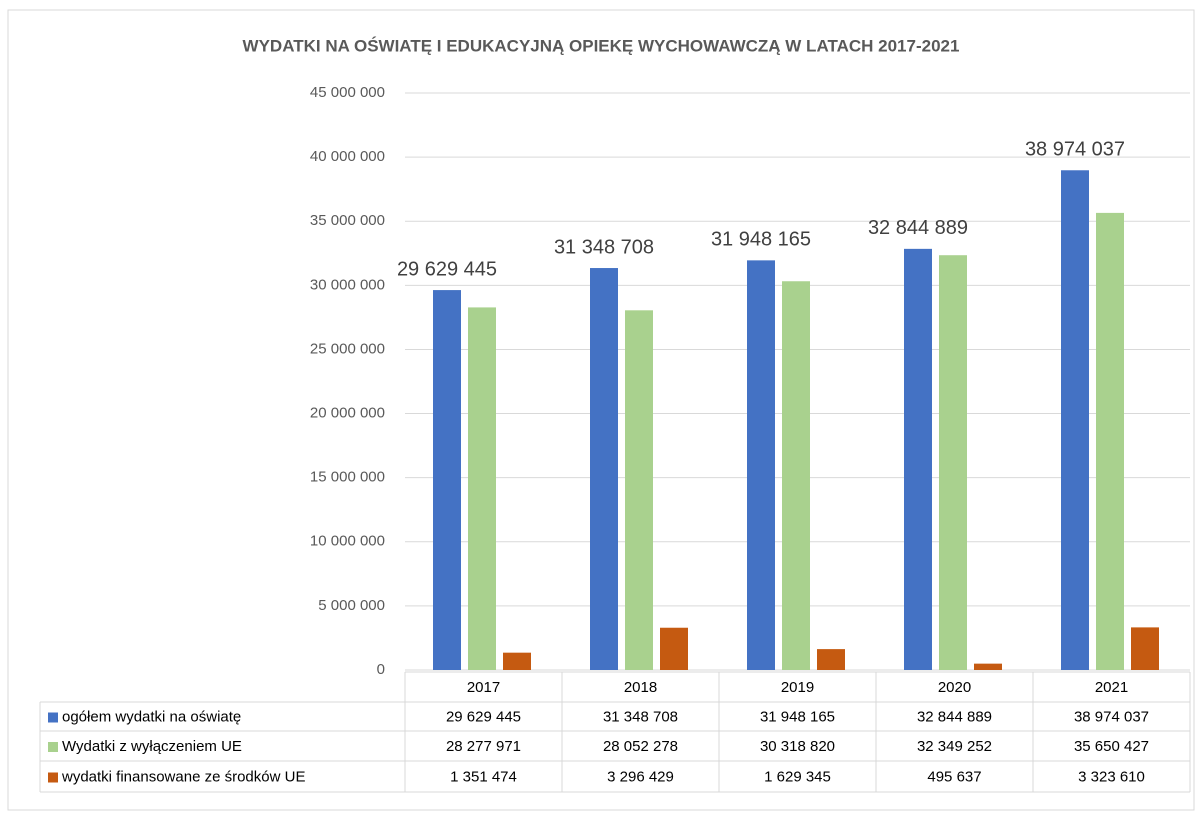 The image size is (1202, 819). What do you see at coordinates (151, 716) in the screenshot?
I see `legend-label: ogółem wydatki na oświatę` at bounding box center [151, 716].